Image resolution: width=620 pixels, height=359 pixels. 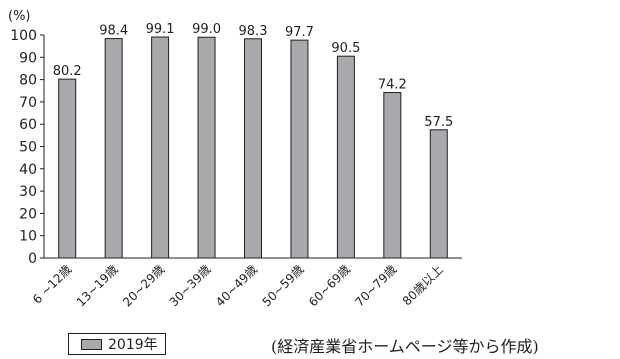 I want to click on y-tick-label: 100, so click(x=23, y=36).